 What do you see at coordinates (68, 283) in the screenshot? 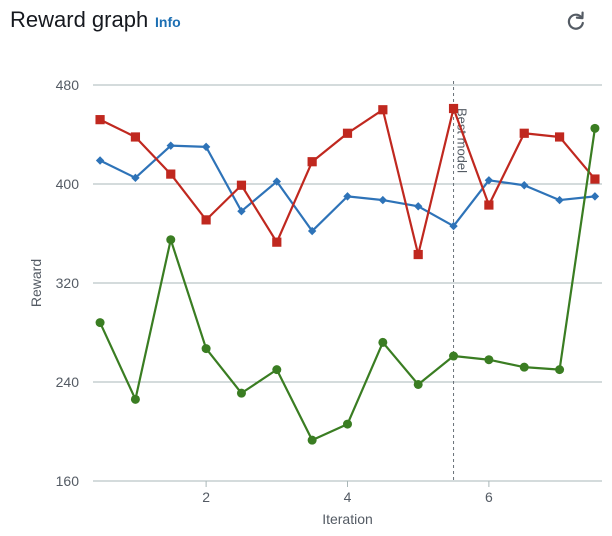
I see `y-tick-label-320: 320` at bounding box center [68, 283].